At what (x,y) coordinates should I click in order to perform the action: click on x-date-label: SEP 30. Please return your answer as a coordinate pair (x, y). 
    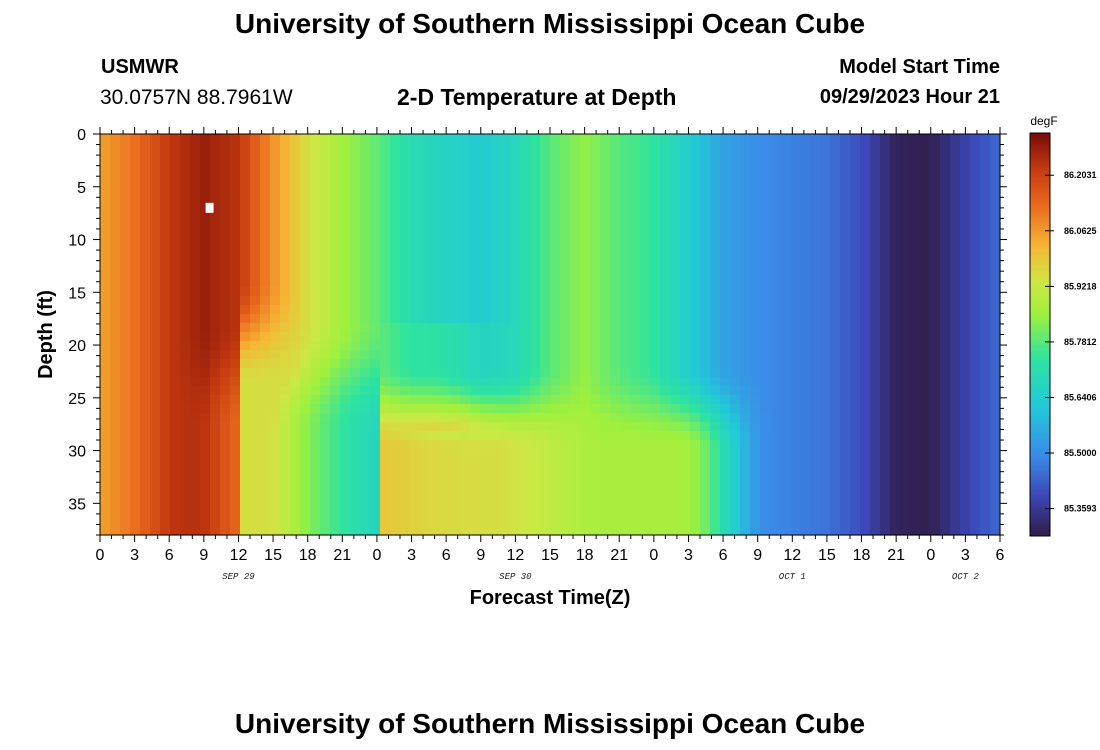
    Looking at the image, I should click on (515, 577).